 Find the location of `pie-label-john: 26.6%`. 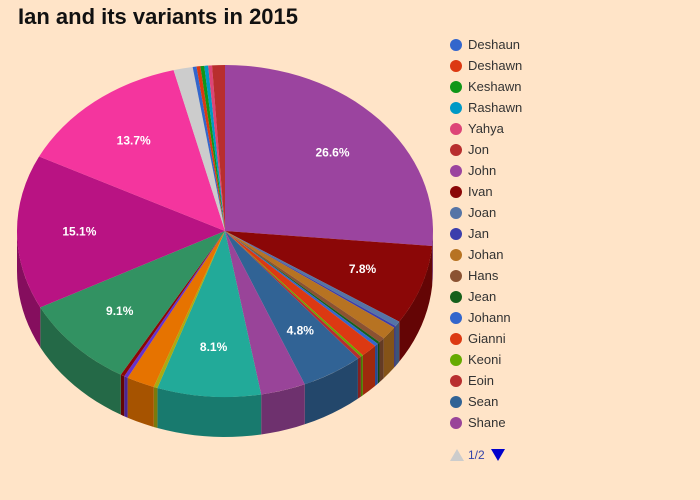

pie-label-john: 26.6% is located at coordinates (332, 153).